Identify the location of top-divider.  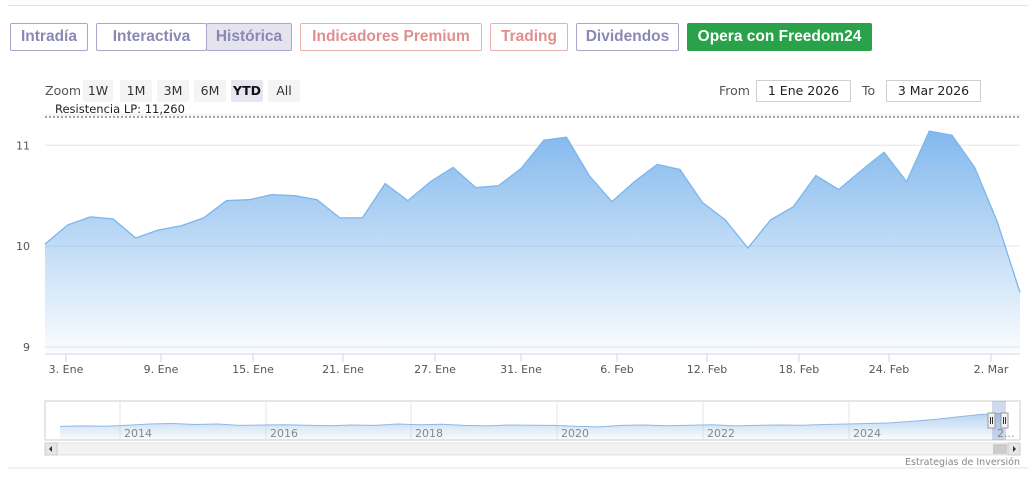
(518, 5).